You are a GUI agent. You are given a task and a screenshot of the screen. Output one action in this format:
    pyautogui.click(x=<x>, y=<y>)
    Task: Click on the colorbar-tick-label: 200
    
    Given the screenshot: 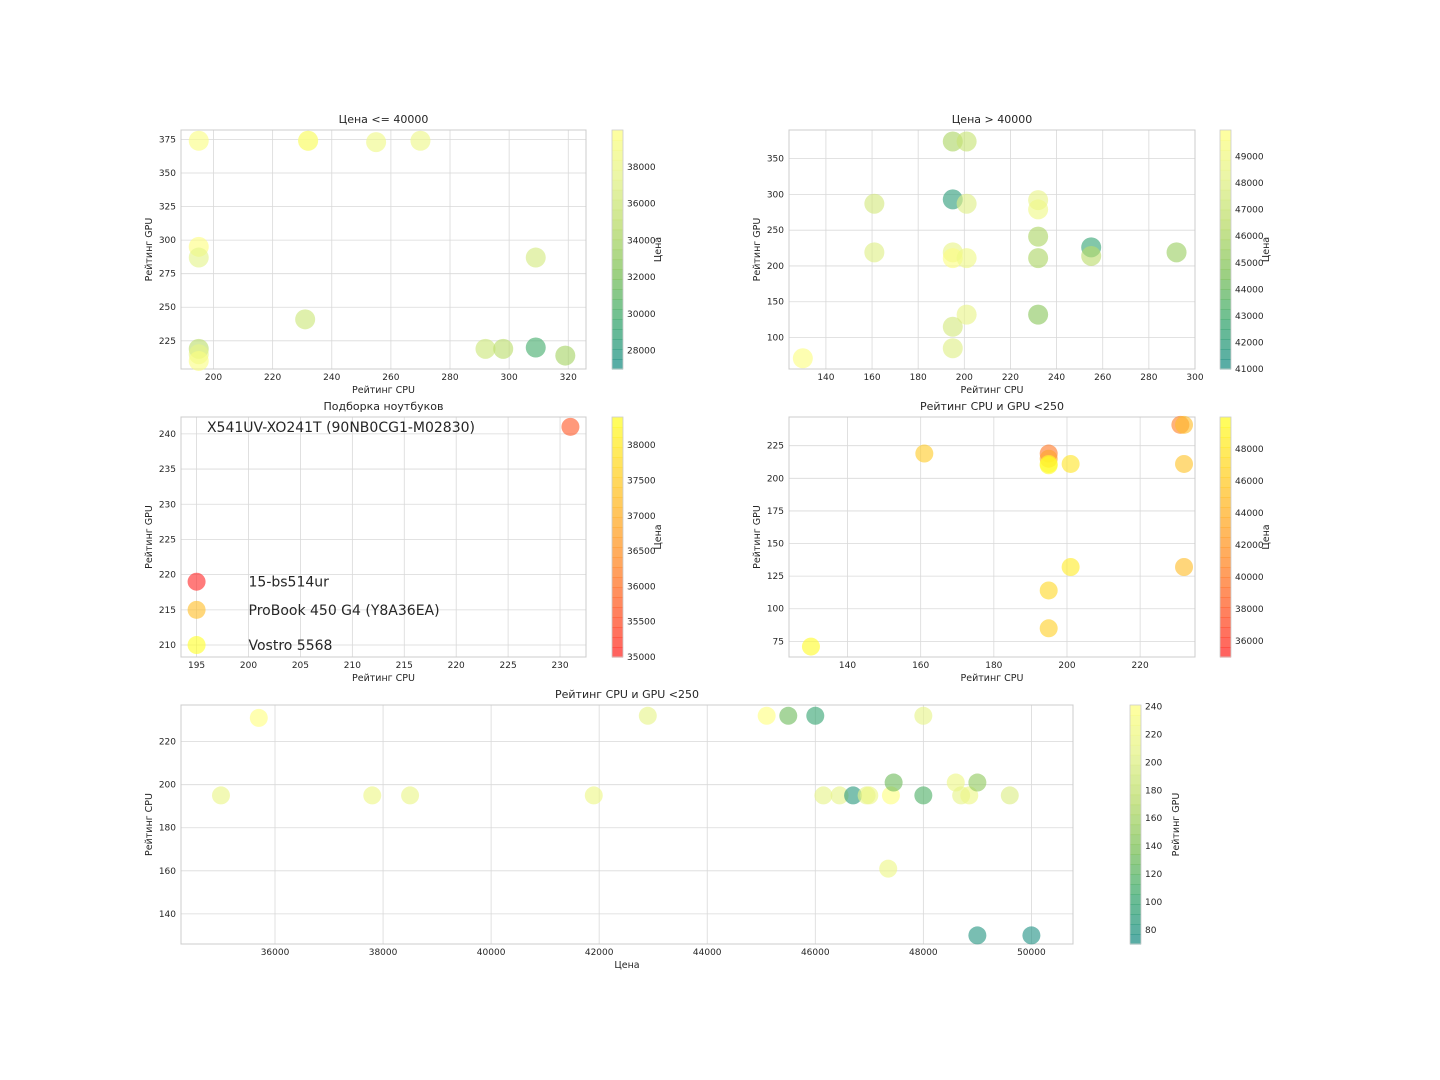 What is the action you would take?
    pyautogui.click(x=1153, y=763)
    